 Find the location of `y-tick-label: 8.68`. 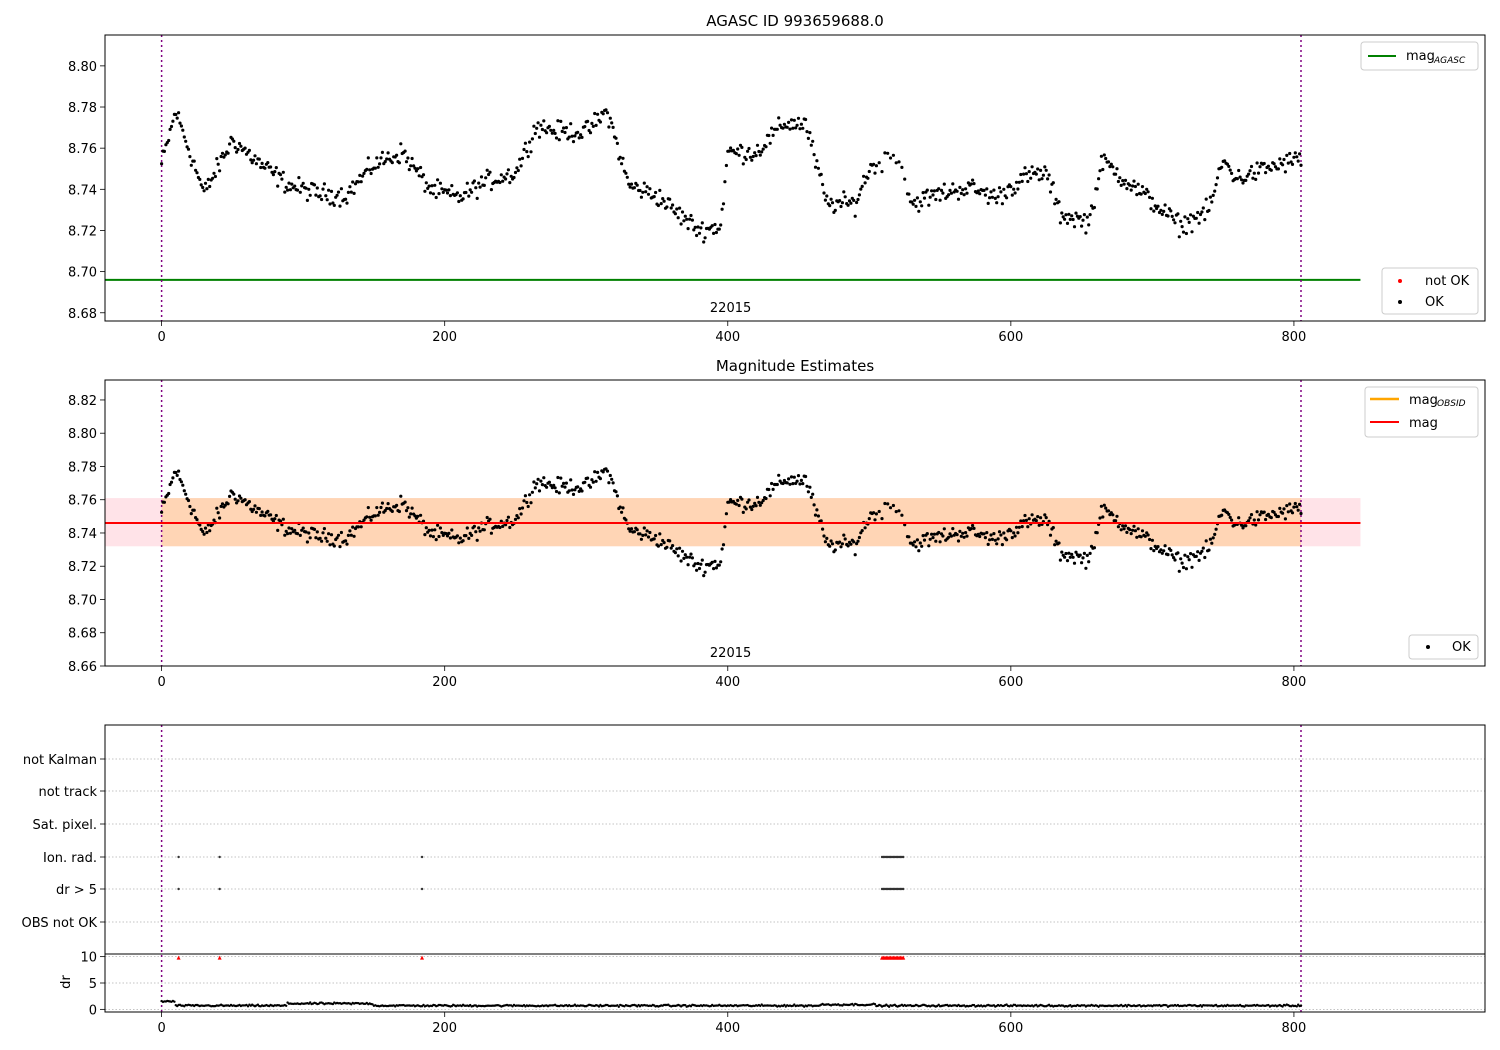

y-tick-label: 8.68 is located at coordinates (82, 634).